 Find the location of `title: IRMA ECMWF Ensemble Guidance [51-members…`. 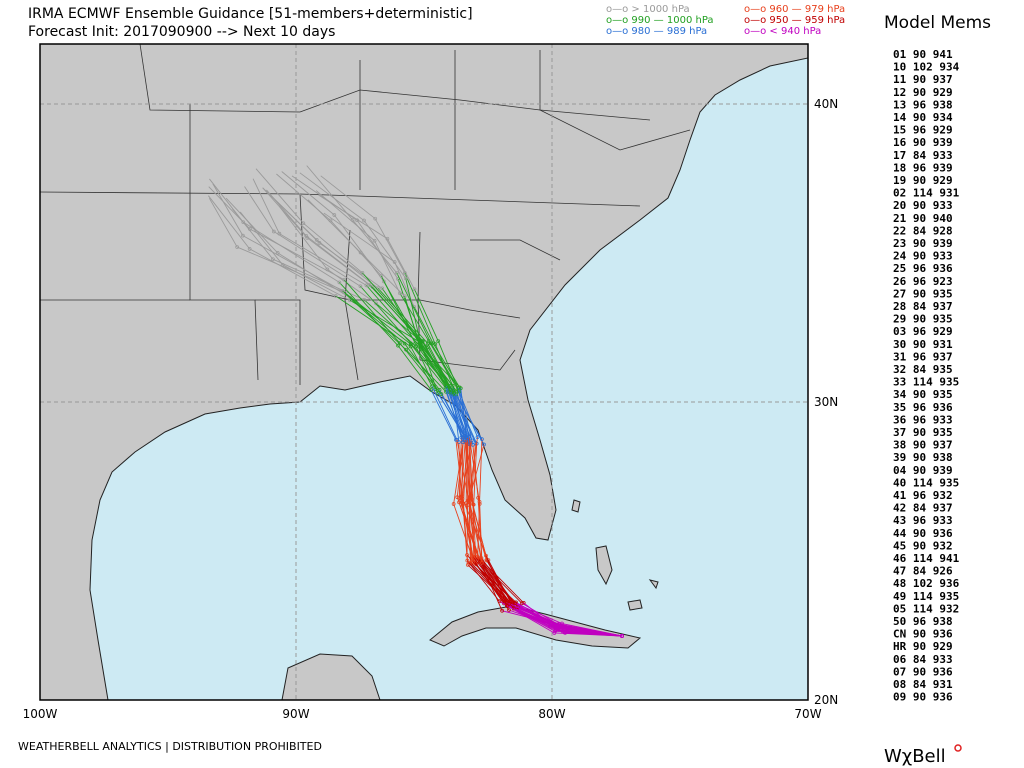

title: IRMA ECMWF Ensemble Guidance [51-members… is located at coordinates (250, 14).